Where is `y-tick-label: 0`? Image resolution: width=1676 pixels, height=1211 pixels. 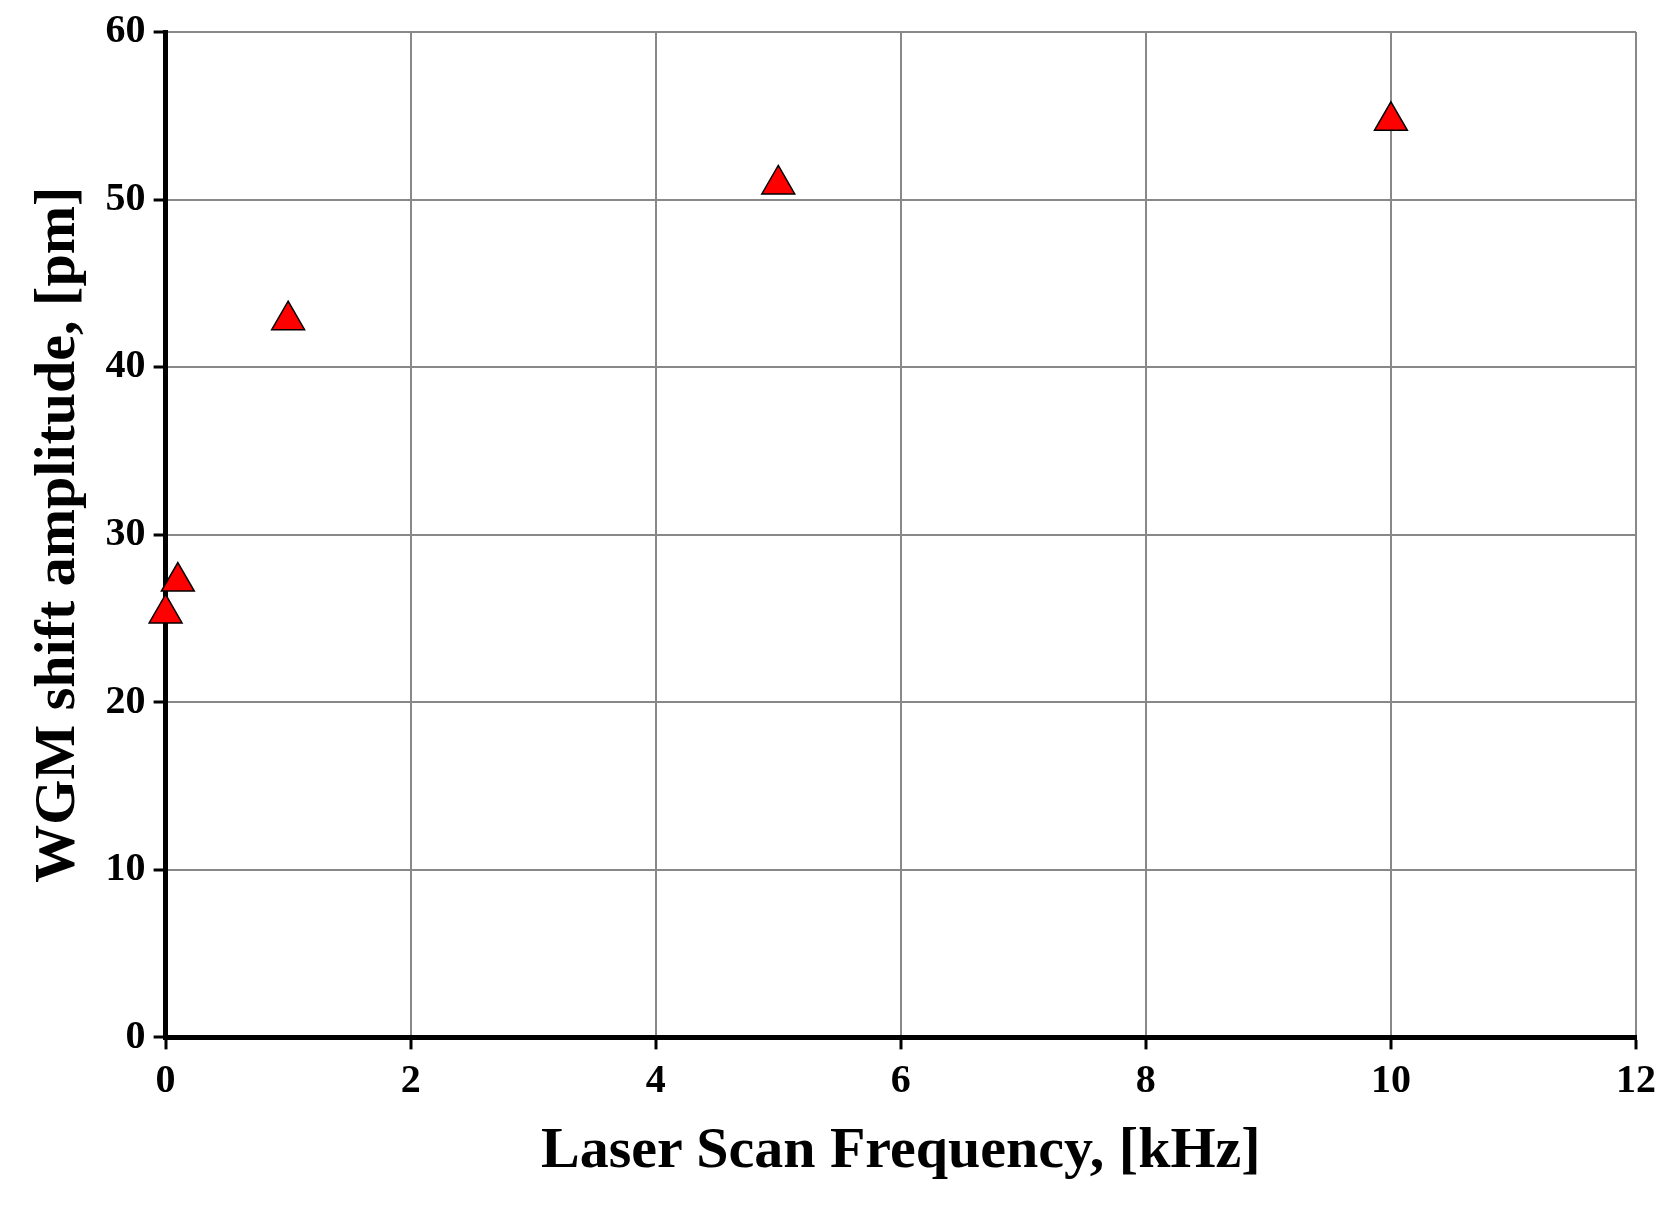
y-tick-label: 0 is located at coordinates (135, 1034).